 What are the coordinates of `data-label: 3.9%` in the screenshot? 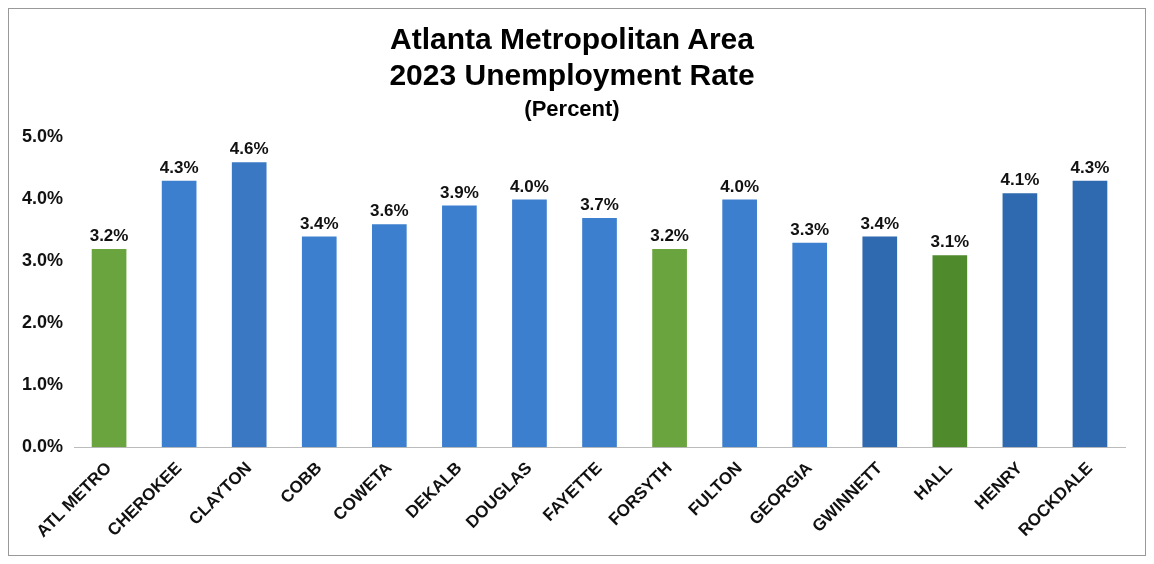 It's located at (459, 192).